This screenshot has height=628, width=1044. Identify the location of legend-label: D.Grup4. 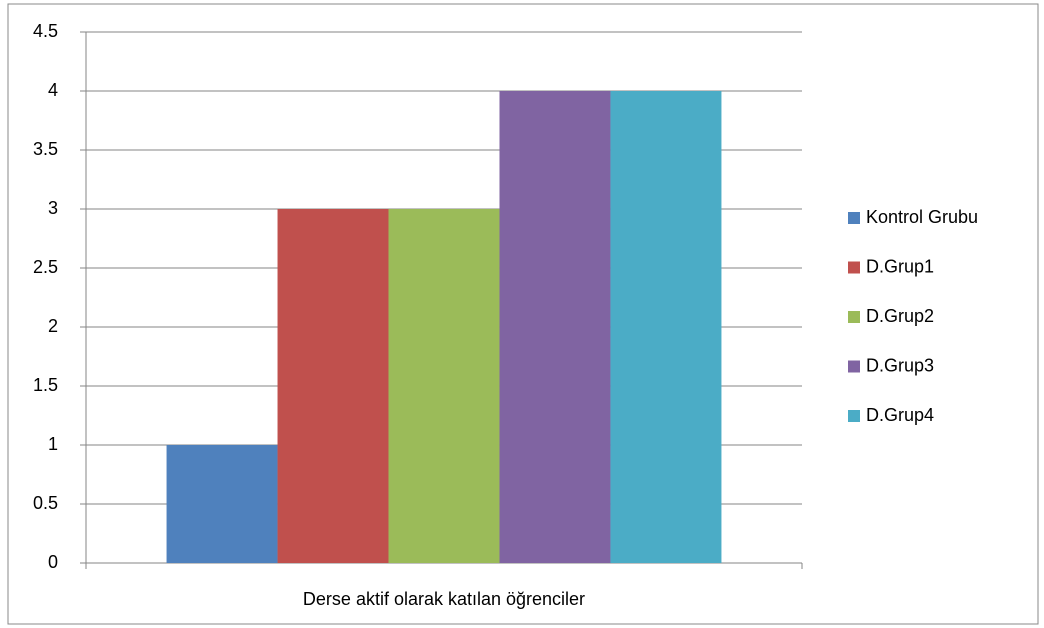
(900, 415).